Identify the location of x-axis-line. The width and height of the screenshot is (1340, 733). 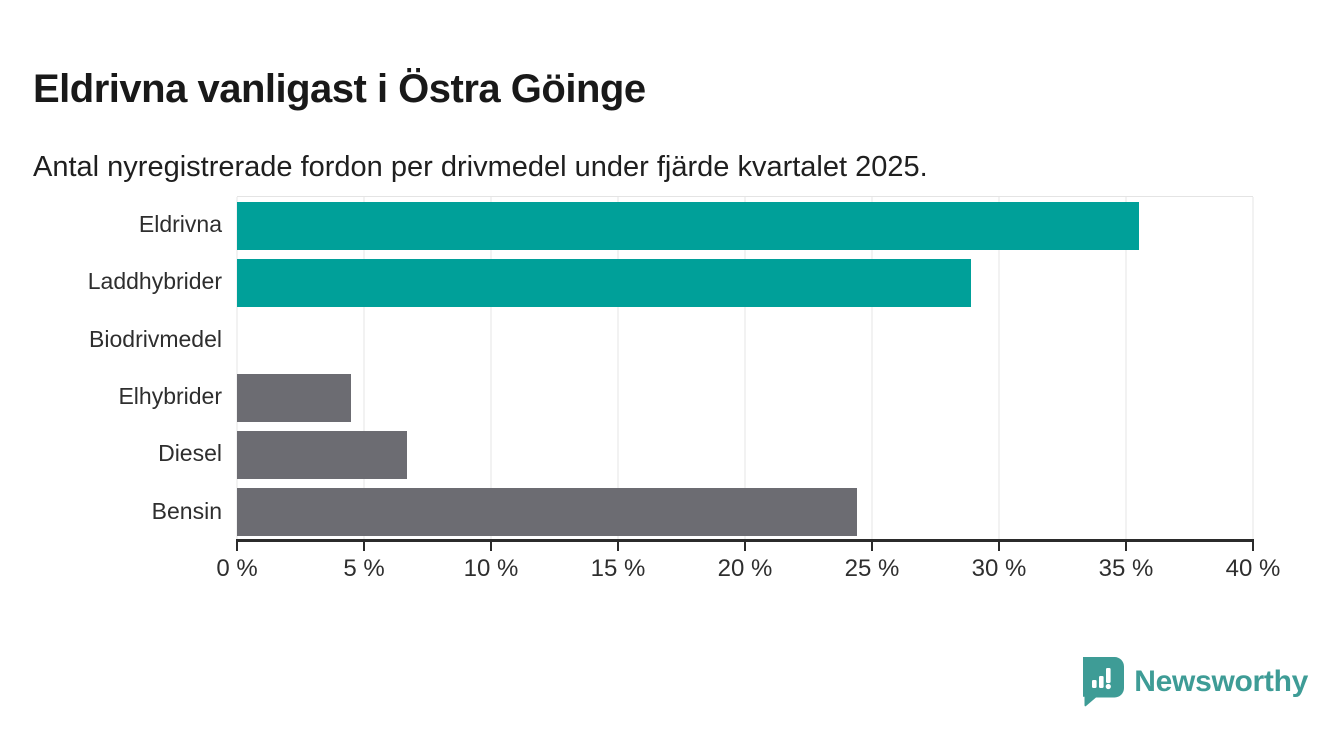
(745, 540).